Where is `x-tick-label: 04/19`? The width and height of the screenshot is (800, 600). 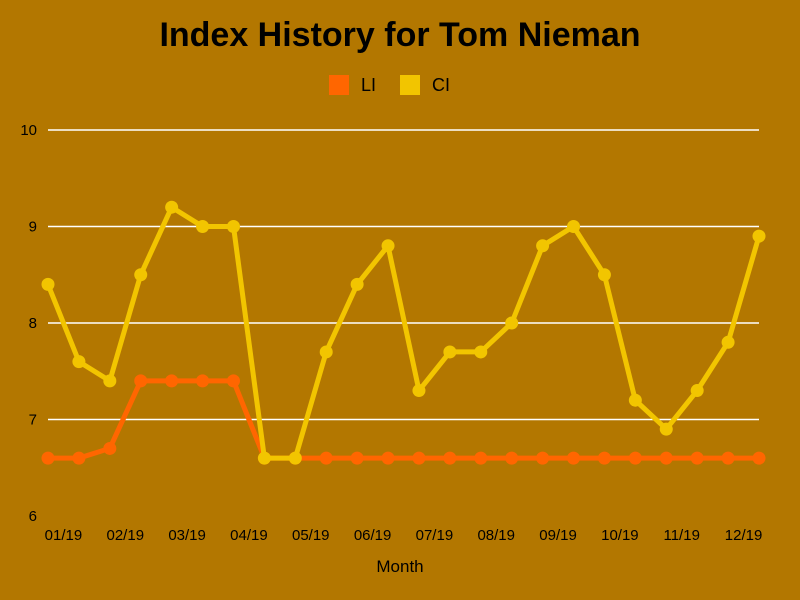 x-tick-label: 04/19 is located at coordinates (249, 535).